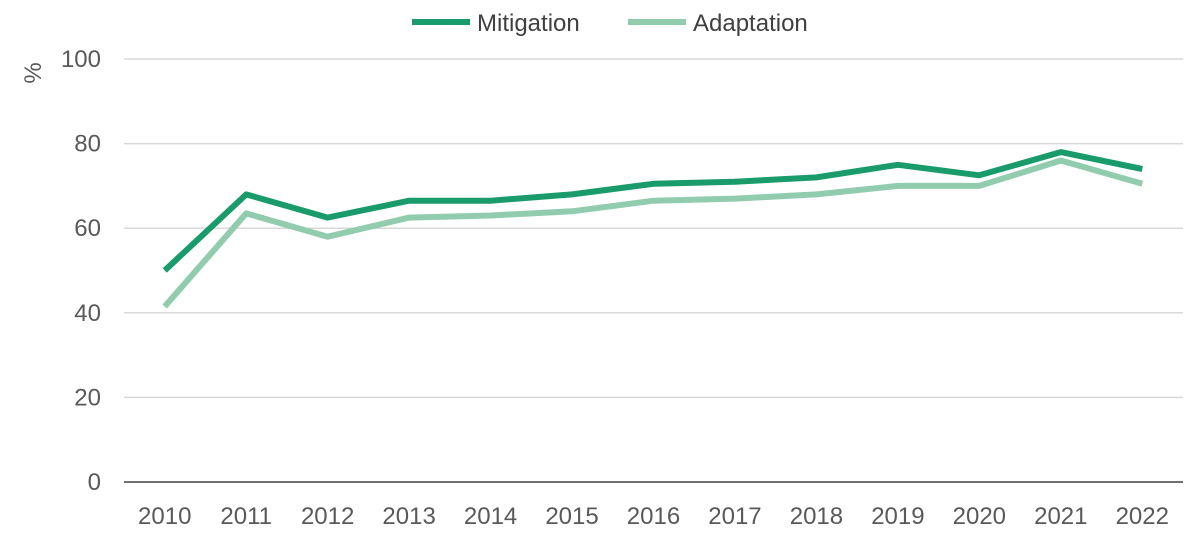 The width and height of the screenshot is (1200, 546). Describe the element at coordinates (87, 313) in the screenshot. I see `y-tick-label: 40` at that location.